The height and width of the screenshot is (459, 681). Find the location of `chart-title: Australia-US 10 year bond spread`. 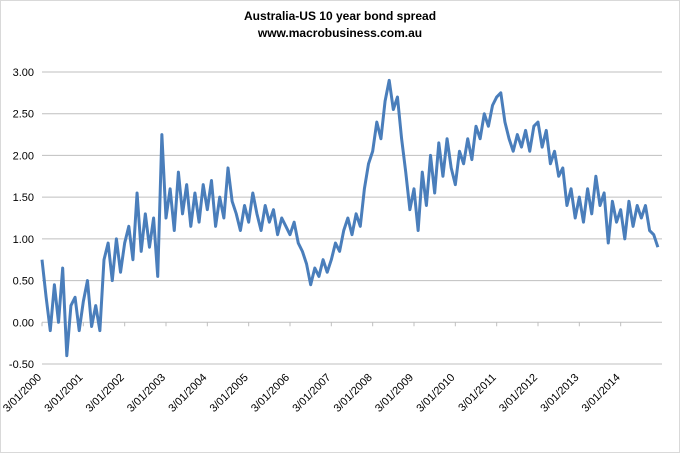

chart-title: Australia-US 10 year bond spread is located at coordinates (340, 16).